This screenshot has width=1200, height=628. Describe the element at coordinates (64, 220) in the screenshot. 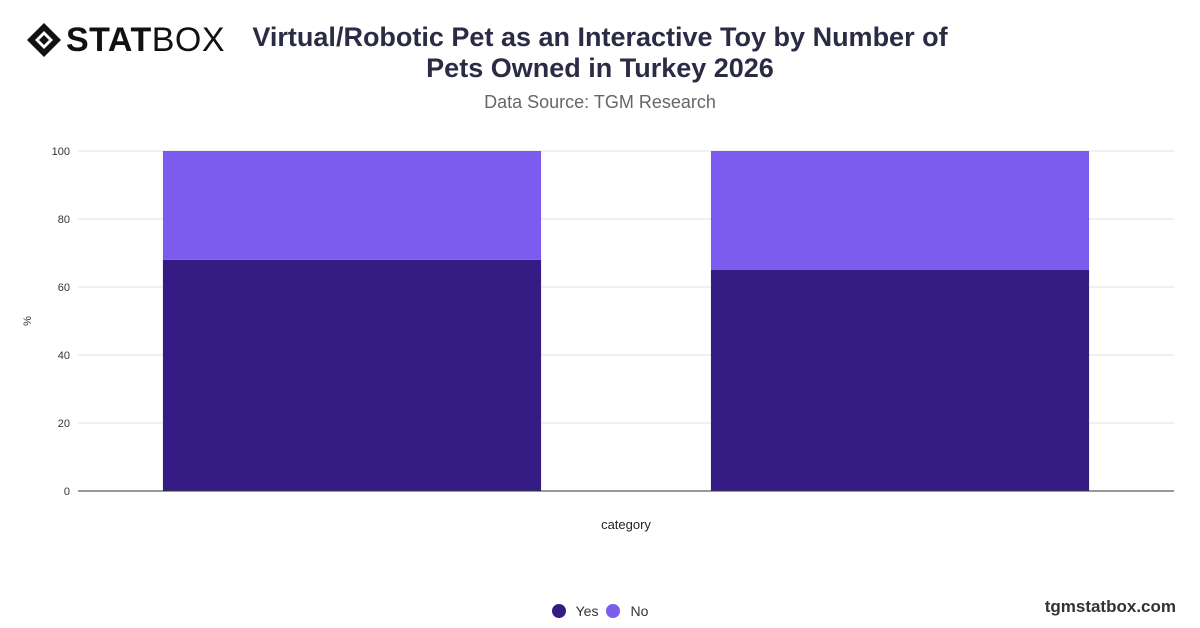

I see `y-tick-label: 80` at that location.